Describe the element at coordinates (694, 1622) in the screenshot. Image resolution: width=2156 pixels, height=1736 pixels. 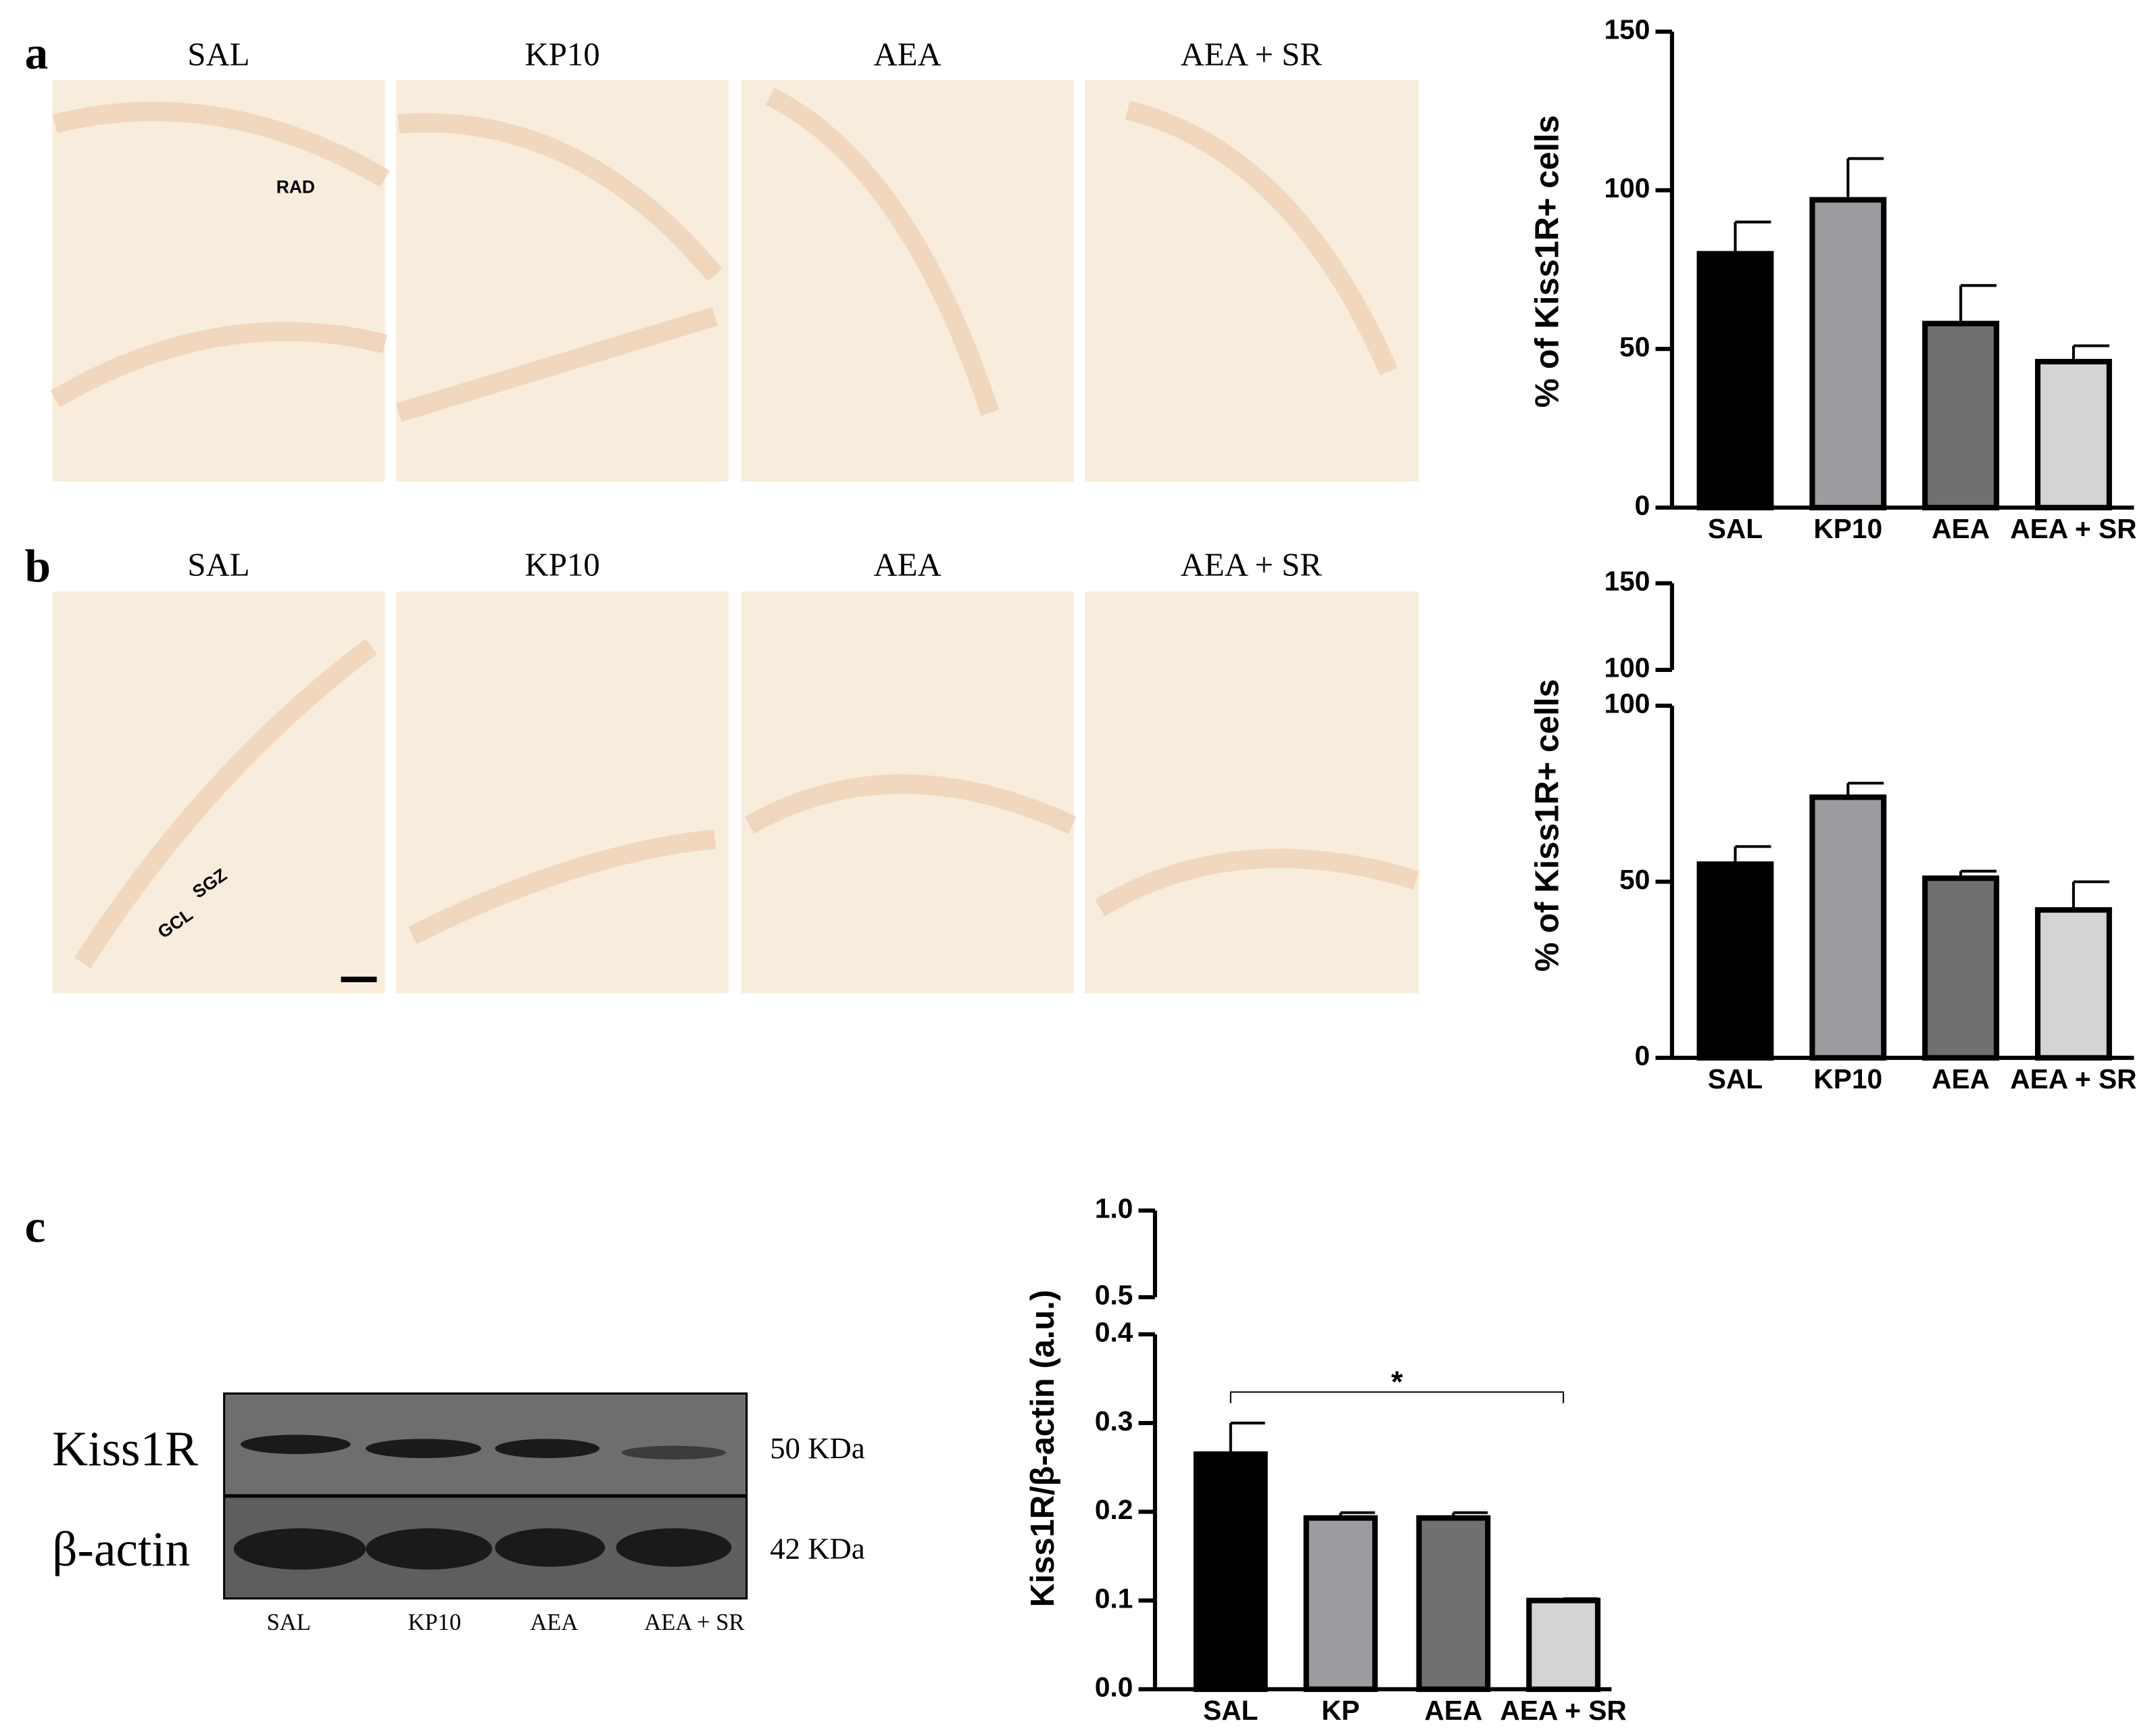
I see `lane-label: AEA + SR` at that location.